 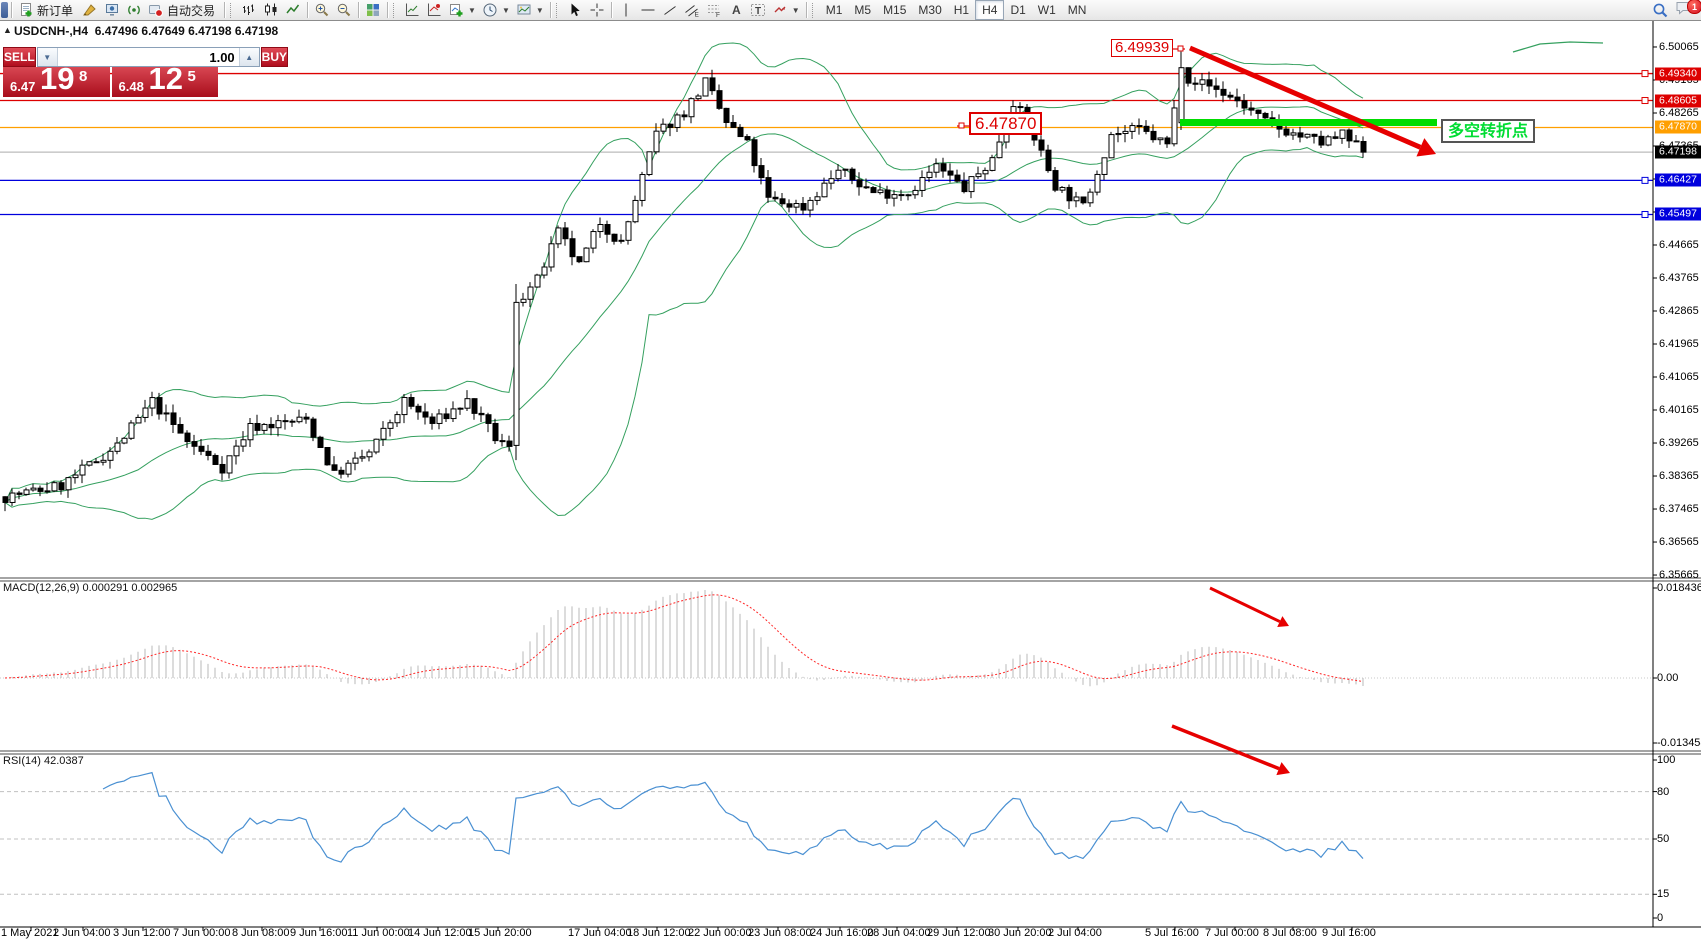 I want to click on sell-price-big: 19, so click(x=57, y=81).